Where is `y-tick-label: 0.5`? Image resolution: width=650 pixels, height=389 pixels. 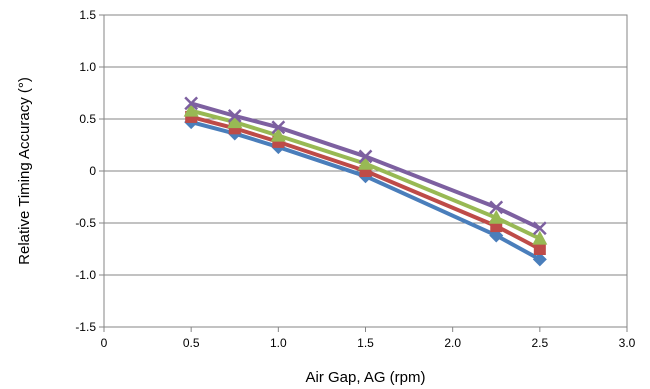
y-tick-label: 0.5 is located at coordinates (87, 119).